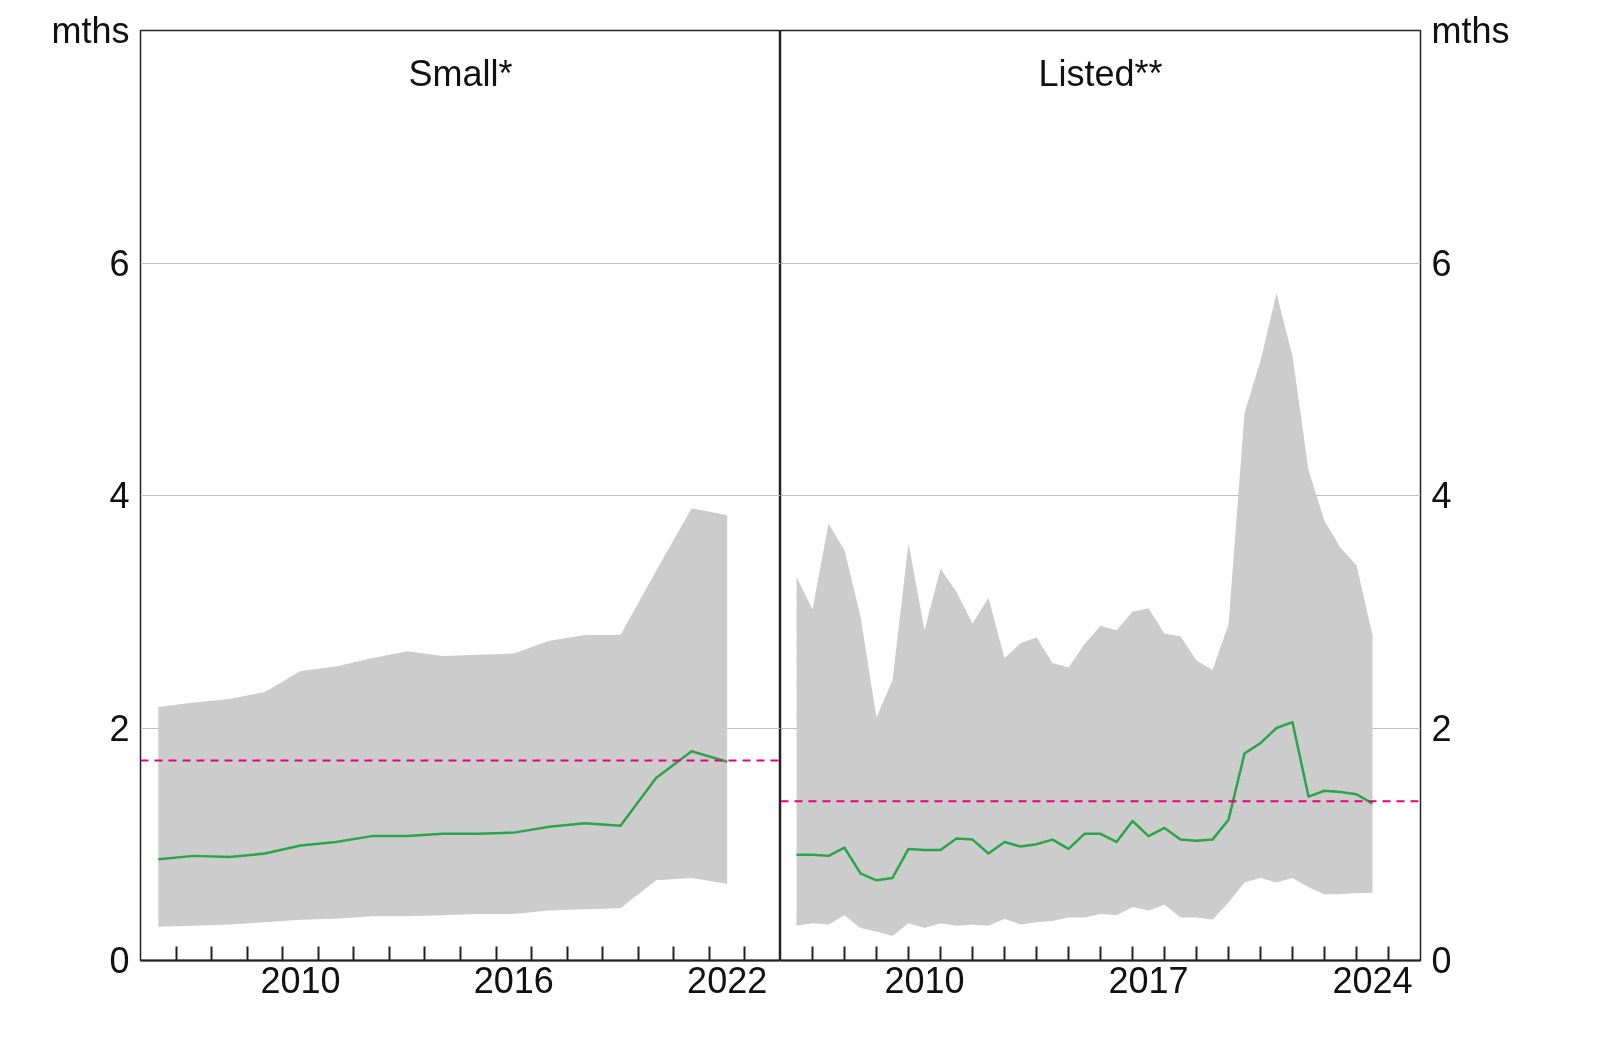 The image size is (1599, 1037). I want to click on y-tick-label: 6, so click(119, 263).